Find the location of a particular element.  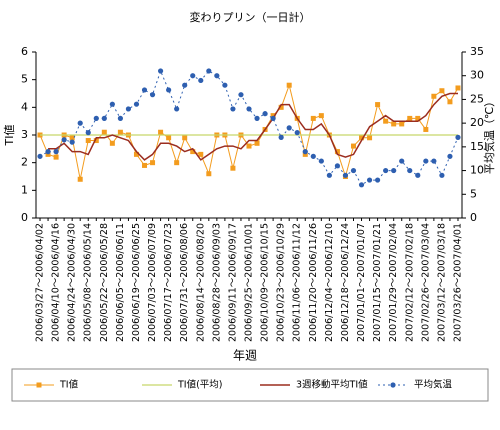

y2-tick-label: 5 is located at coordinates (473, 193).